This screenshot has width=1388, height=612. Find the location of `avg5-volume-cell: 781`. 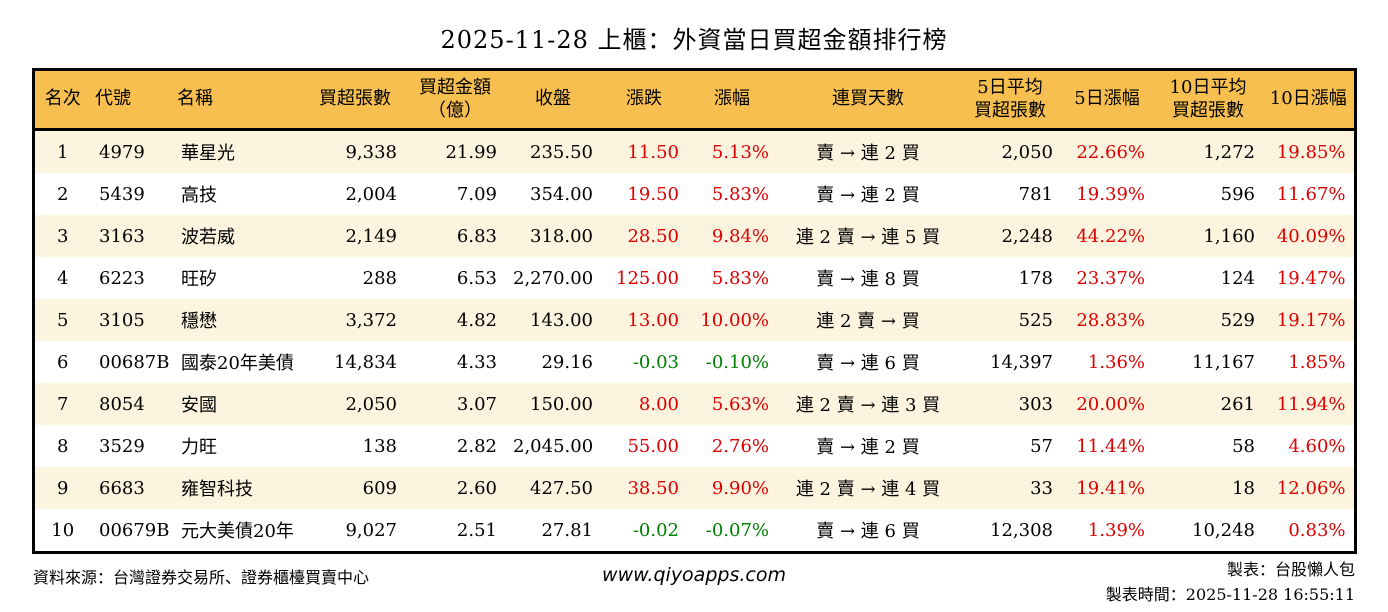

avg5-volume-cell: 781 is located at coordinates (1035, 194).